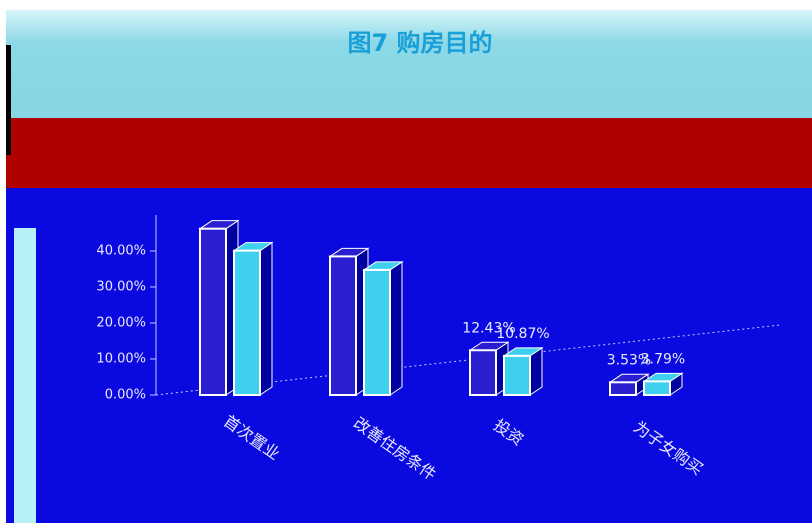 The width and height of the screenshot is (812, 523). I want to click on y-tick-label: 30.00%, so click(121, 287).